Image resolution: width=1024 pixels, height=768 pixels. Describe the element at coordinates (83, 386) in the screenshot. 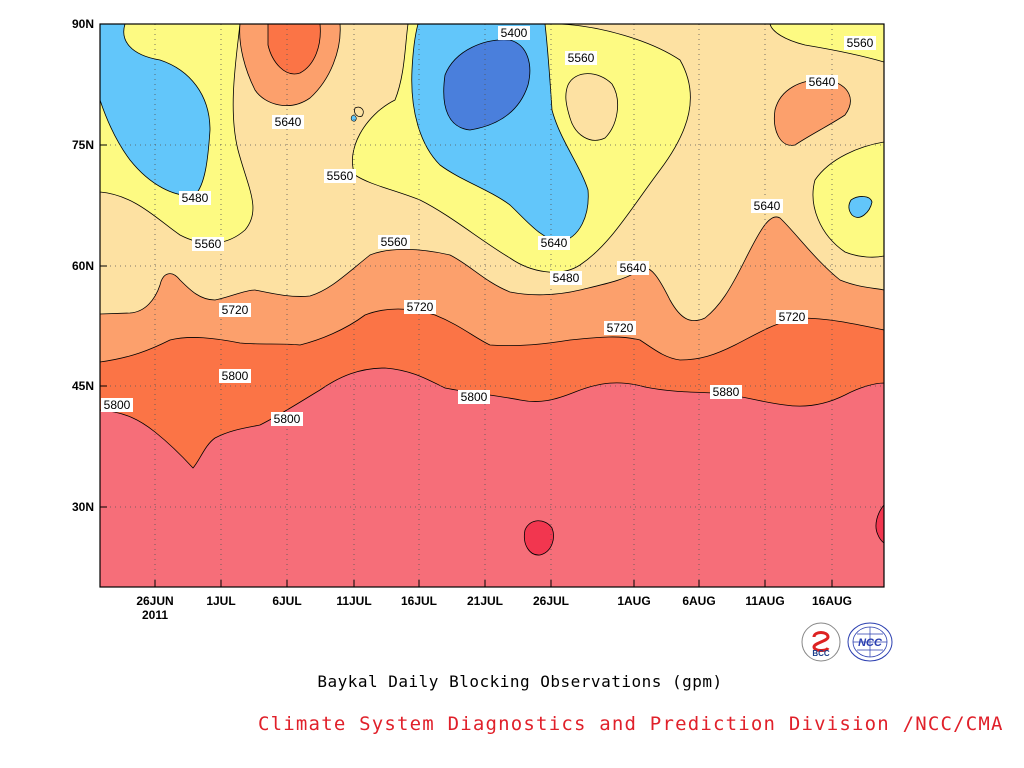

I see `y-tick-label: 45N` at that location.